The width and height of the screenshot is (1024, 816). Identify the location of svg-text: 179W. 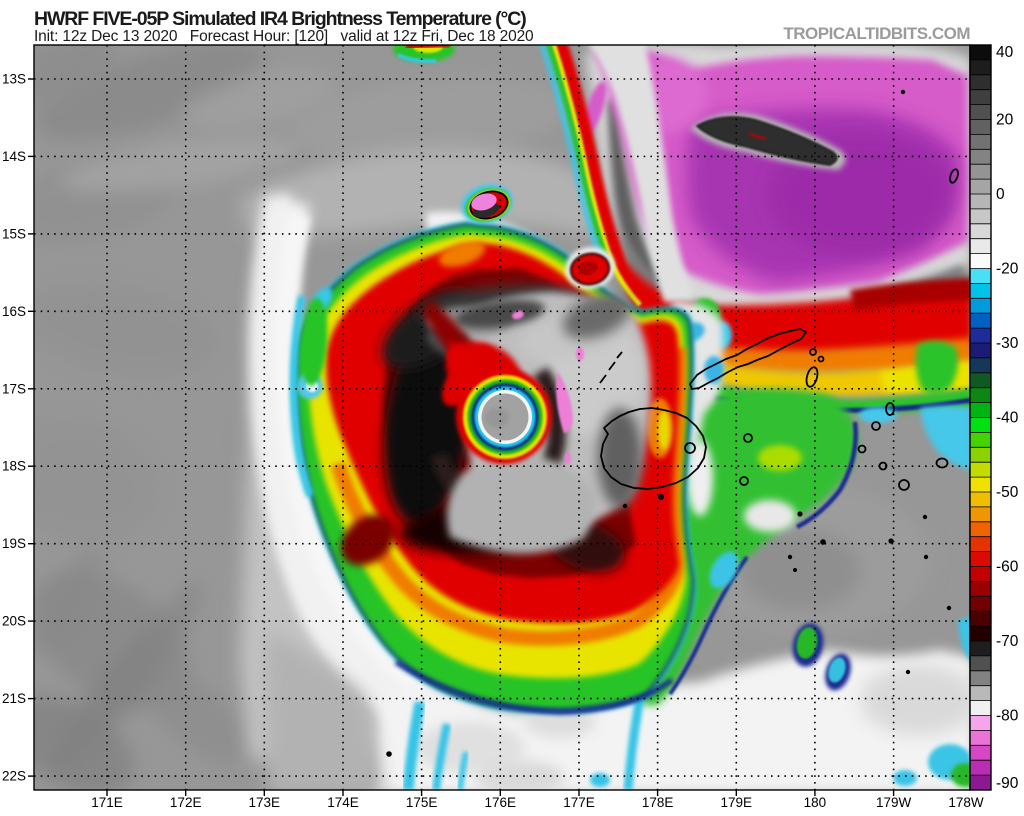
(894, 802).